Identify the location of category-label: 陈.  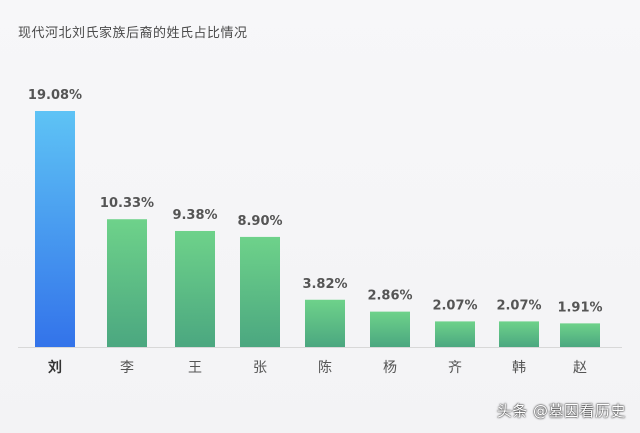
(325, 367).